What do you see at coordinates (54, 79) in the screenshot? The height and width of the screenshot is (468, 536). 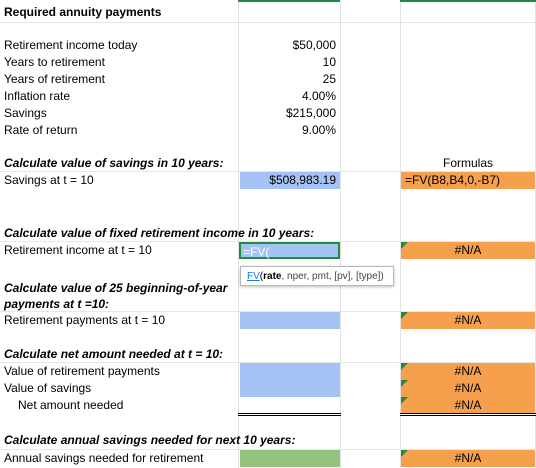 I see `input-label: Years of retirement` at bounding box center [54, 79].